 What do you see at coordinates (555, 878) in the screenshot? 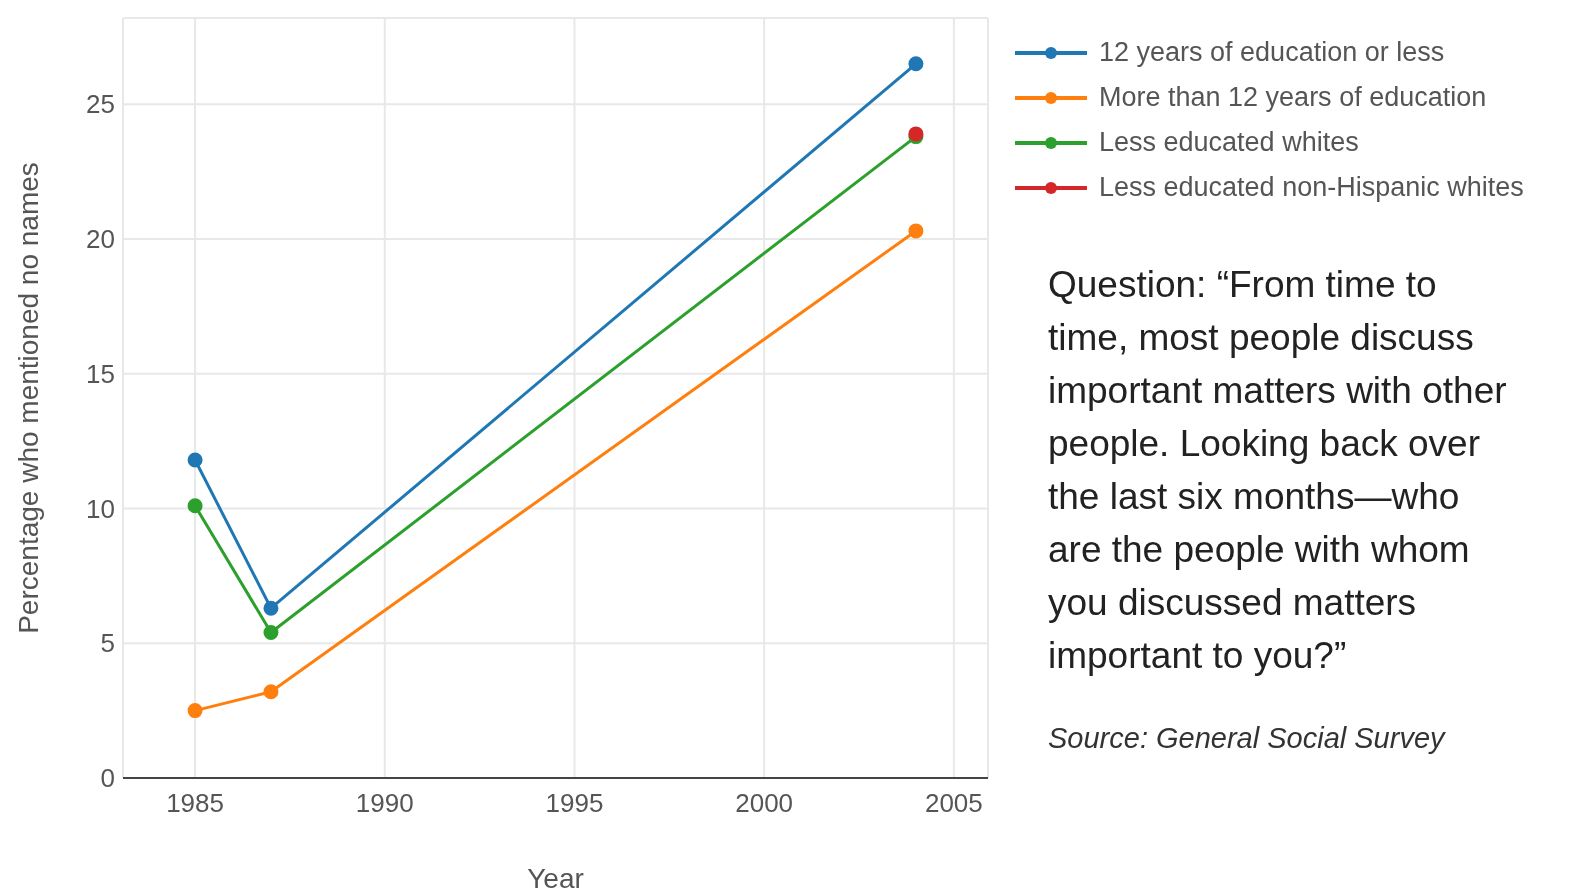
I see `x-axis-title: Year` at bounding box center [555, 878].